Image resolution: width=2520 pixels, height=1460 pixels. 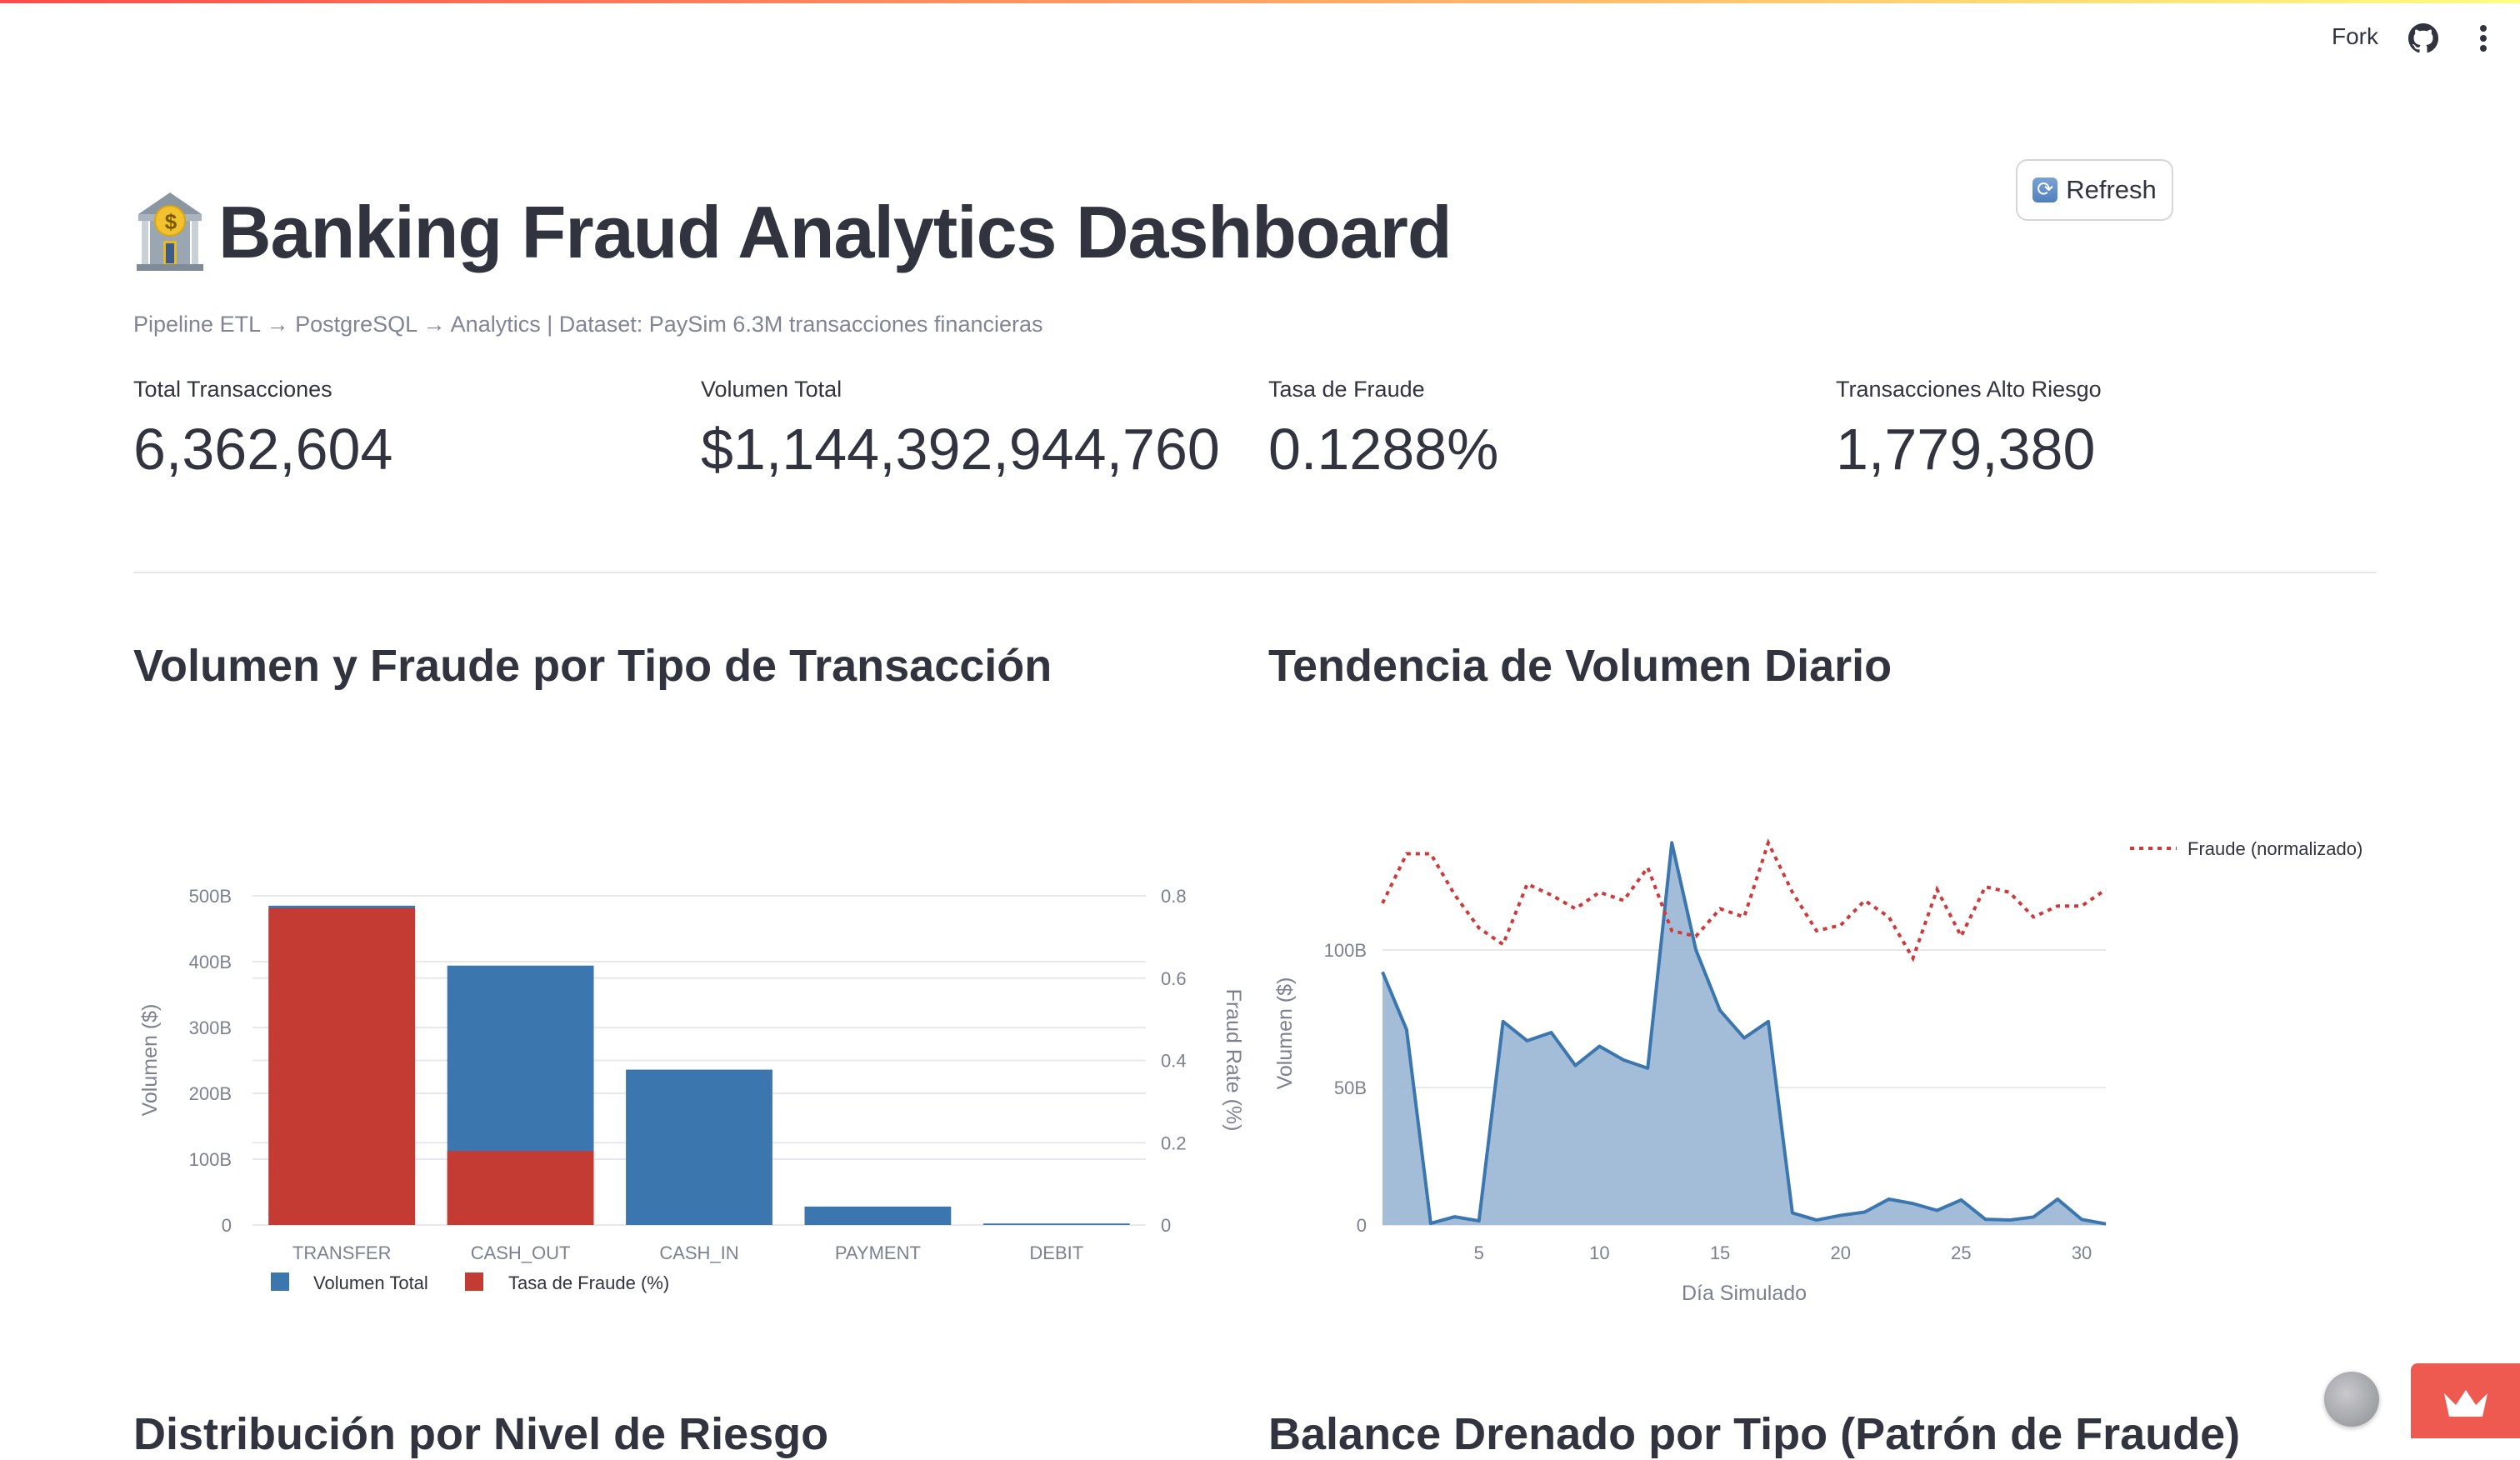 What do you see at coordinates (771, 389) in the screenshot?
I see `metric-label: Volumen Total` at bounding box center [771, 389].